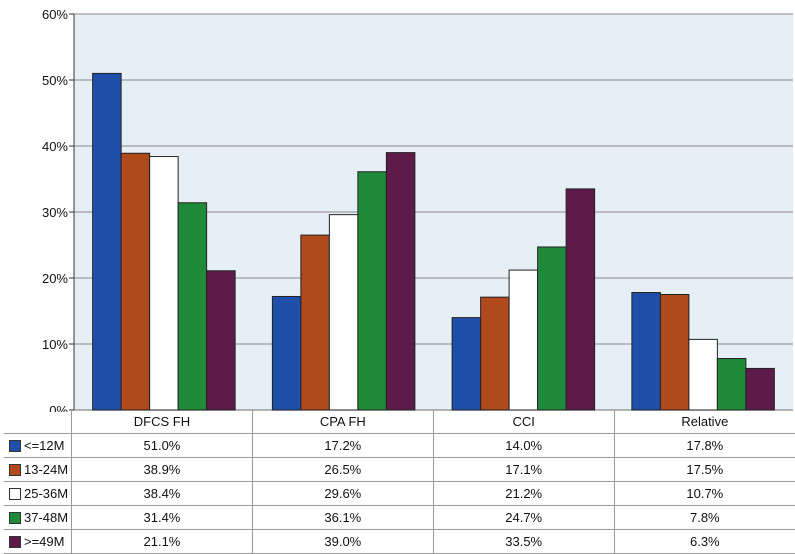 The height and width of the screenshot is (554, 795). I want to click on data-value-cell: 14.0%, so click(523, 445).